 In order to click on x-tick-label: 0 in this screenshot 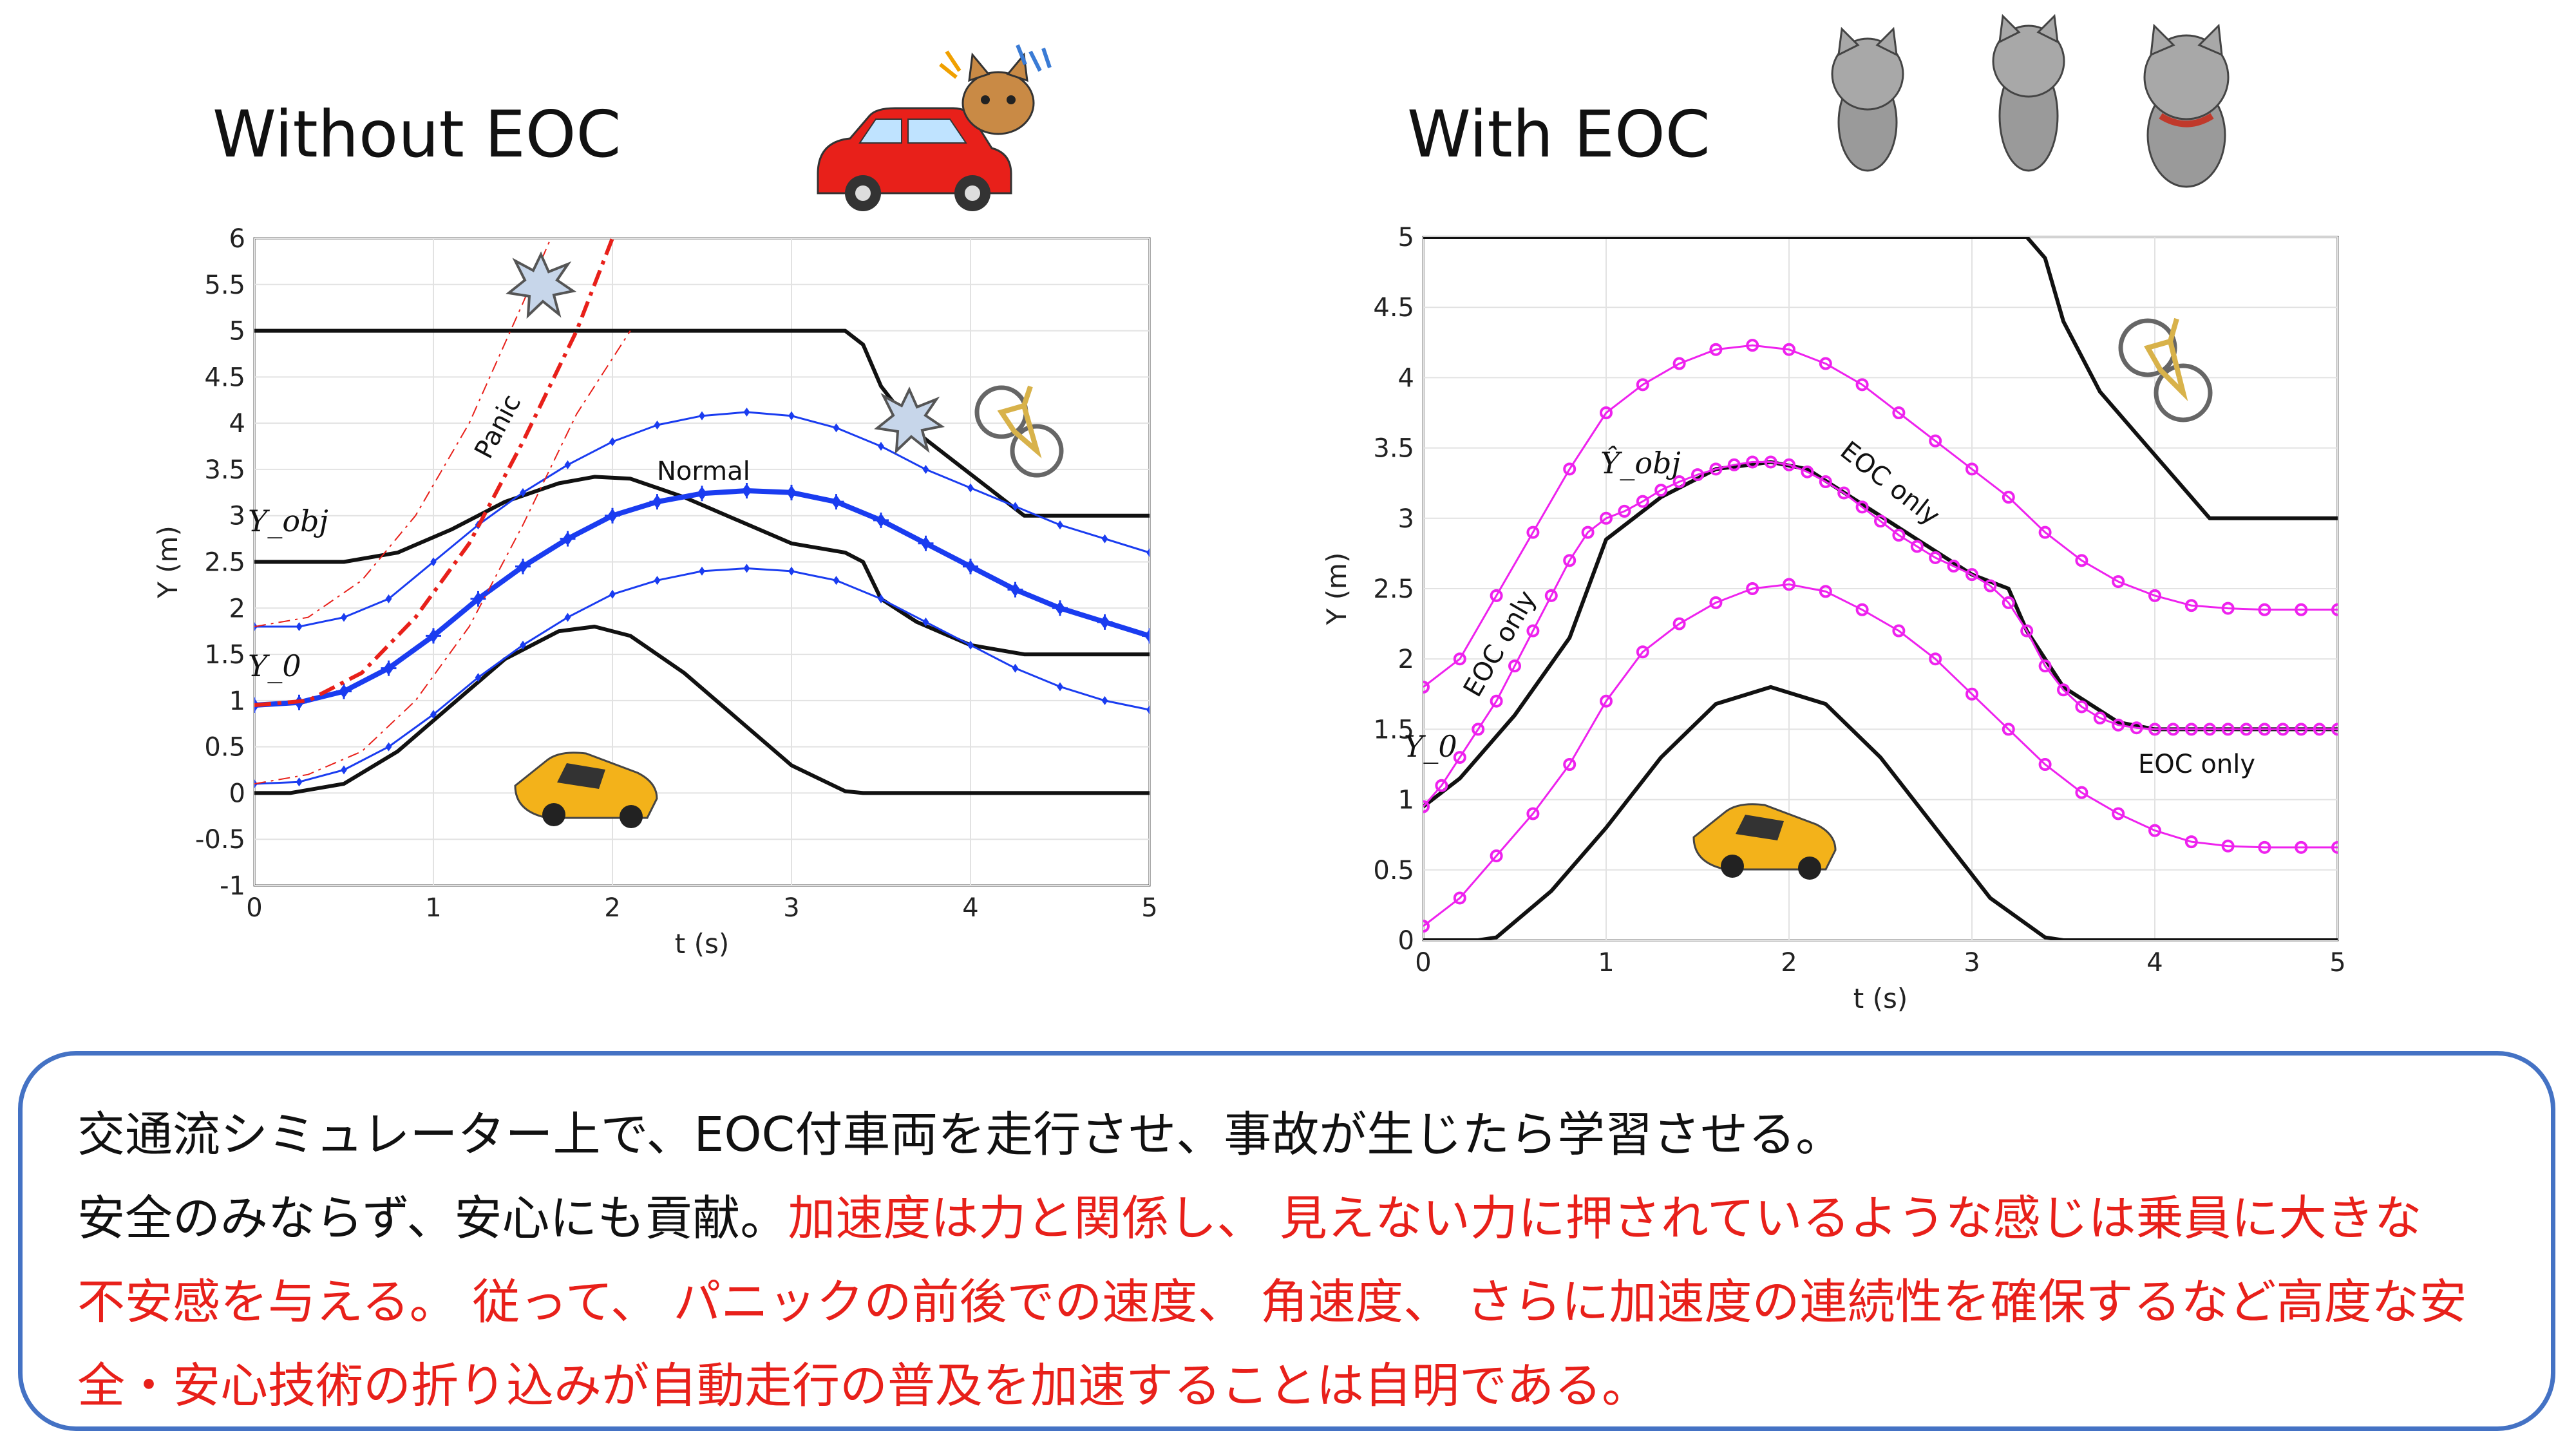, I will do `click(254, 908)`.